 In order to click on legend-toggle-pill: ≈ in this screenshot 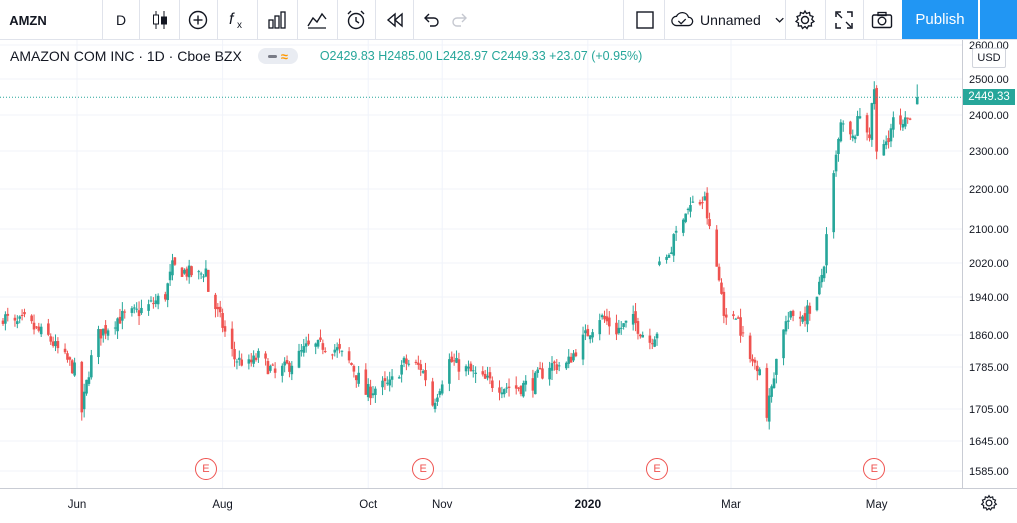, I will do `click(277, 56)`.